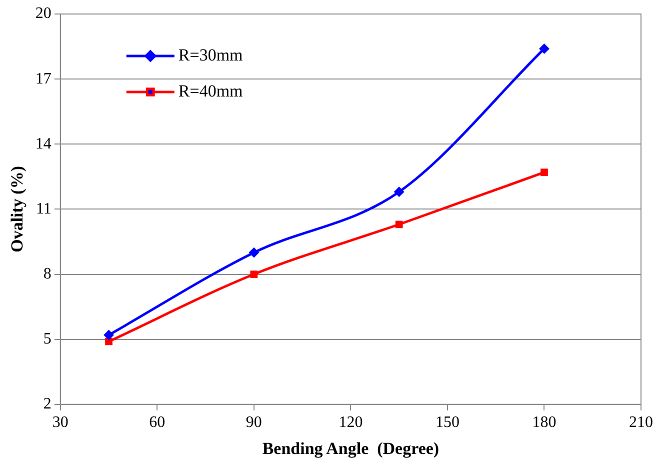  I want to click on y-tick-label: 5, so click(47, 339).